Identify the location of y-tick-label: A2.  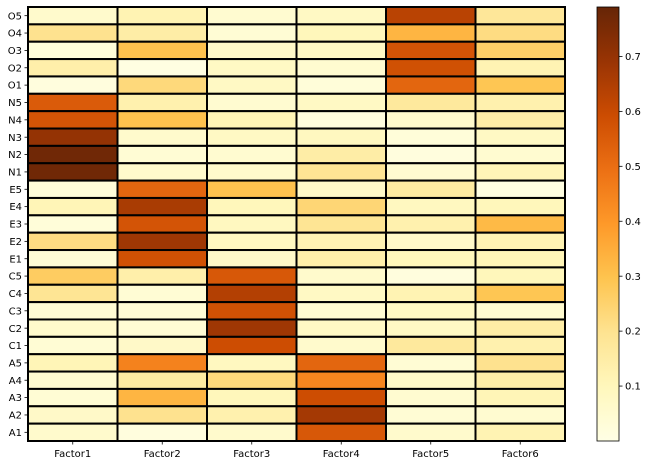
(15, 416).